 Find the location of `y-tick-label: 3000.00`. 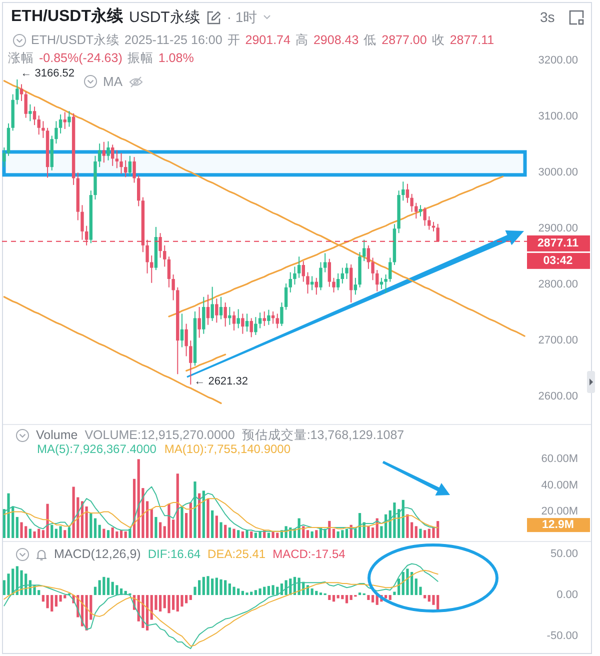

y-tick-label: 3000.00 is located at coordinates (558, 172).